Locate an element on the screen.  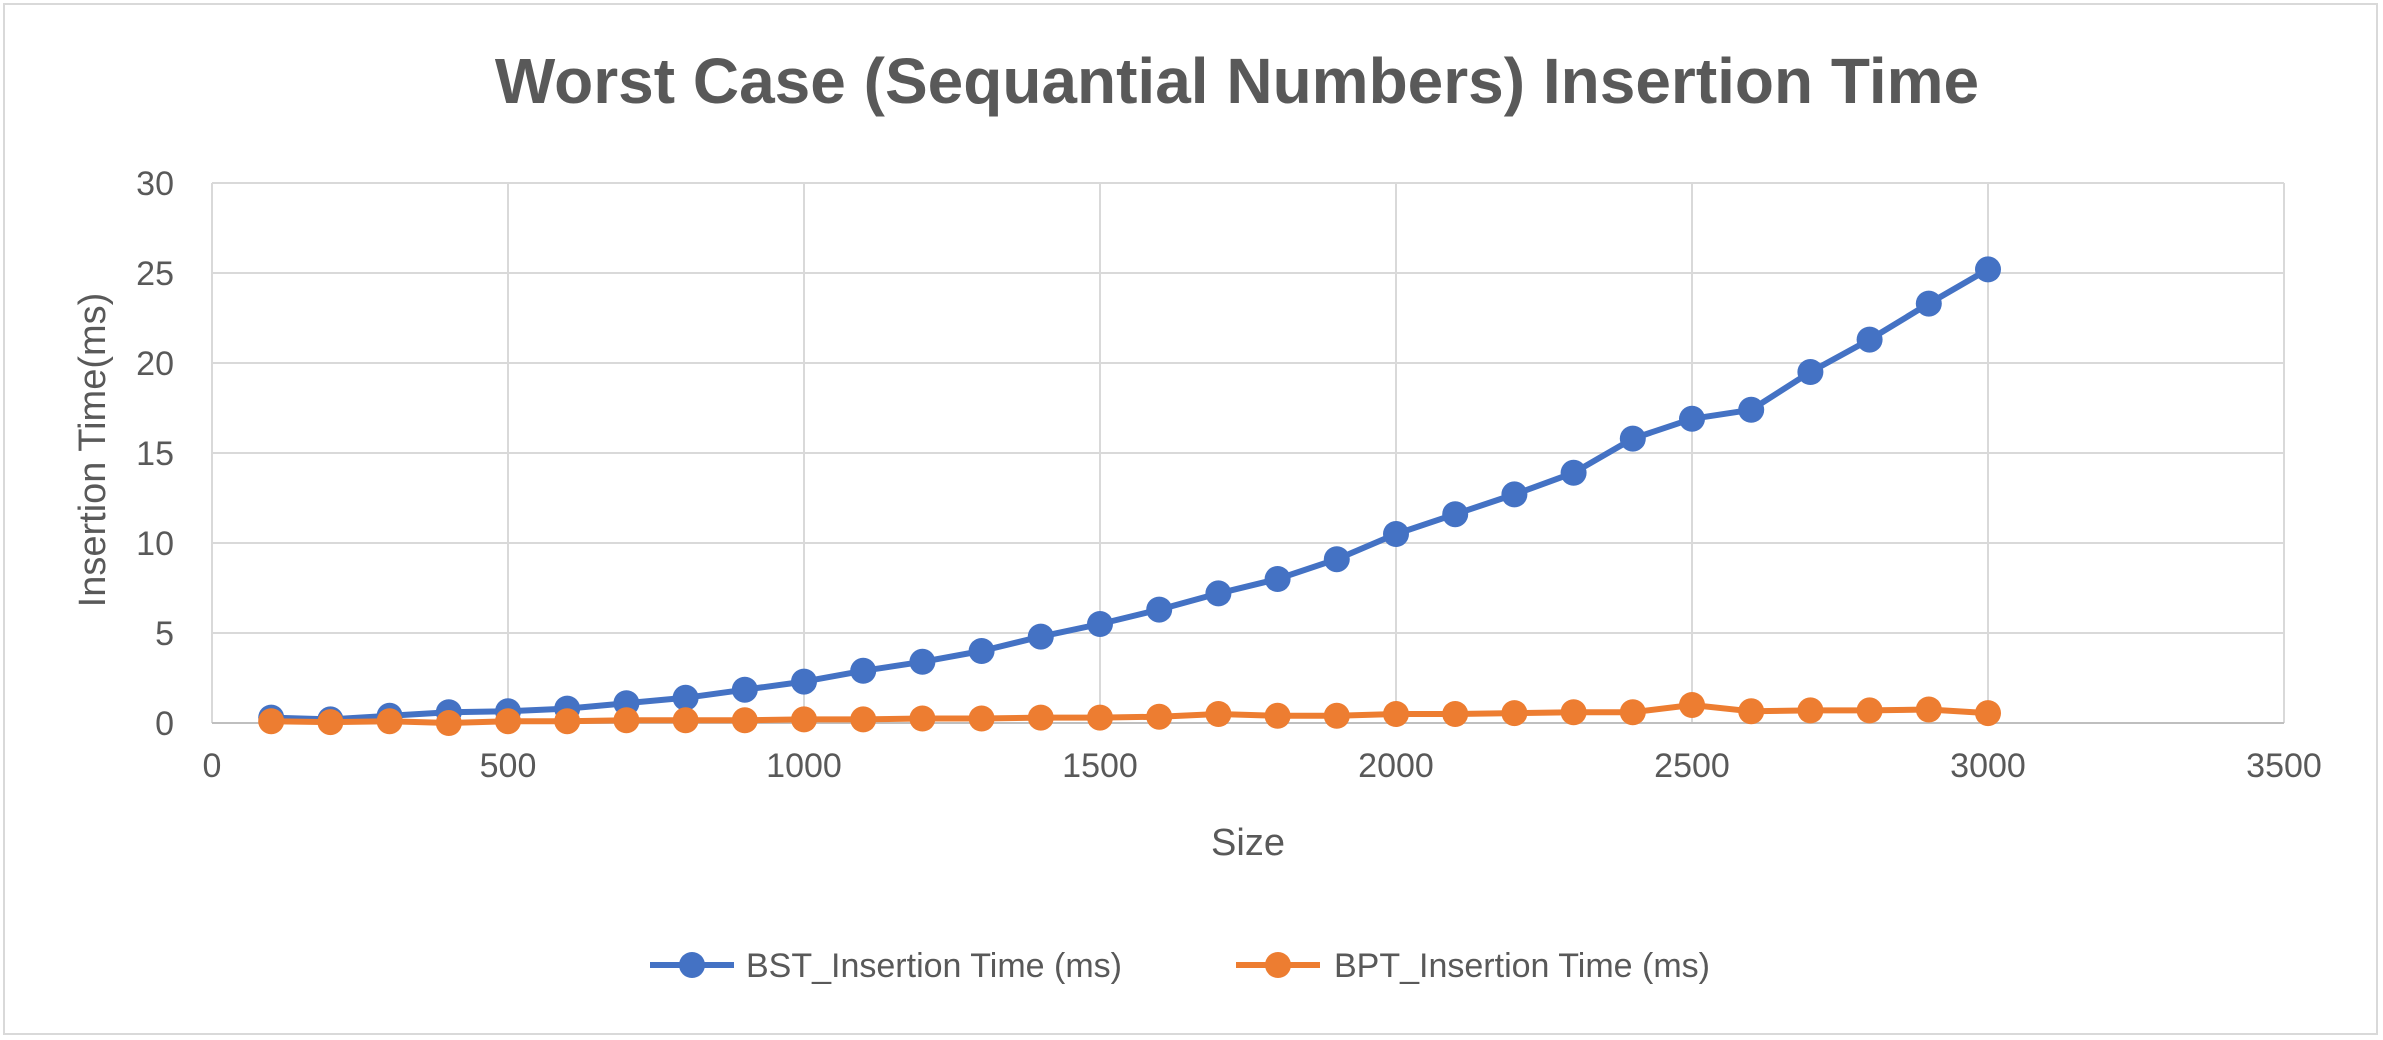
x-axis-label: Size is located at coordinates (1248, 843).